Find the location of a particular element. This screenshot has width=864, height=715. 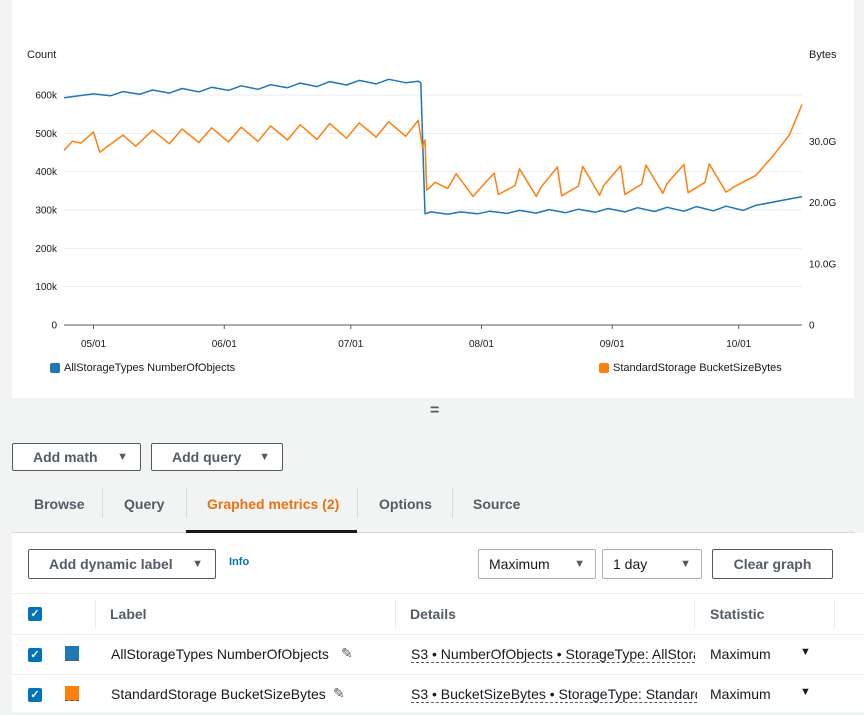

tab-source: Source is located at coordinates (497, 504).